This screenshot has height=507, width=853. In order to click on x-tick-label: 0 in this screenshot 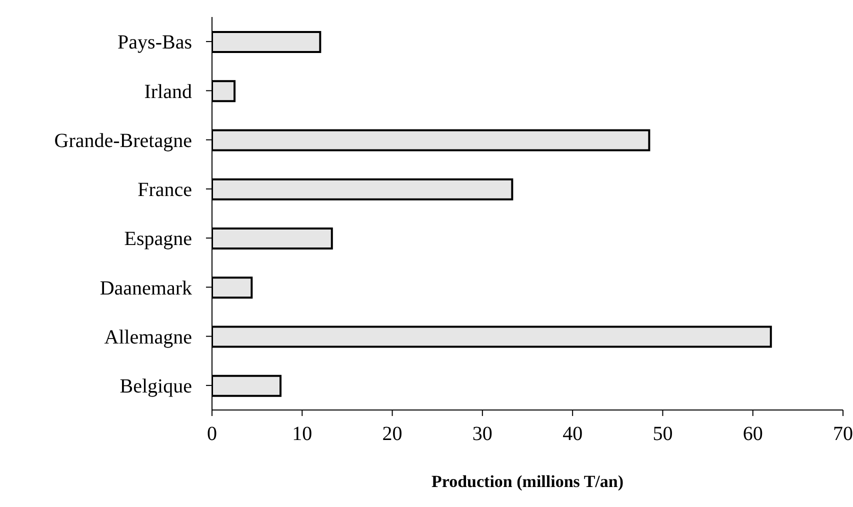, I will do `click(212, 434)`.